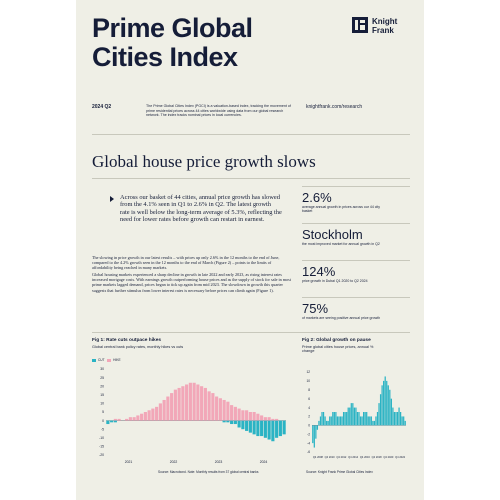  What do you see at coordinates (360, 25) in the screenshot?
I see `logo-mark-icon` at bounding box center [360, 25].